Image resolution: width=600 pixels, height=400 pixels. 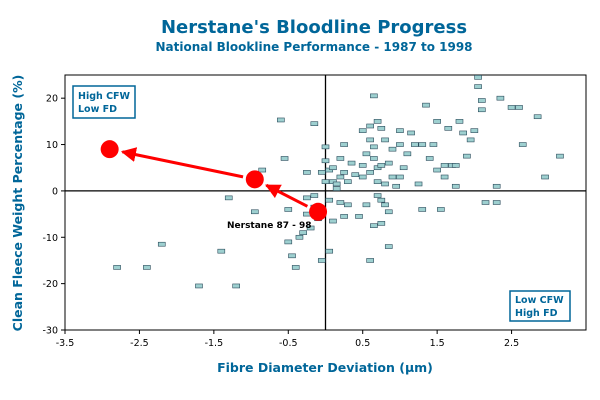 What do you see at coordinates (52, 145) in the screenshot?
I see `y-tick-label: 10` at bounding box center [52, 145].